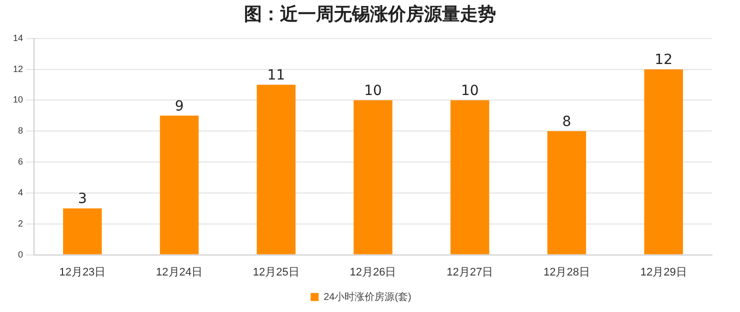 Image resolution: width=740 pixels, height=312 pixels. I want to click on y-tick-label: 8, so click(21, 131).